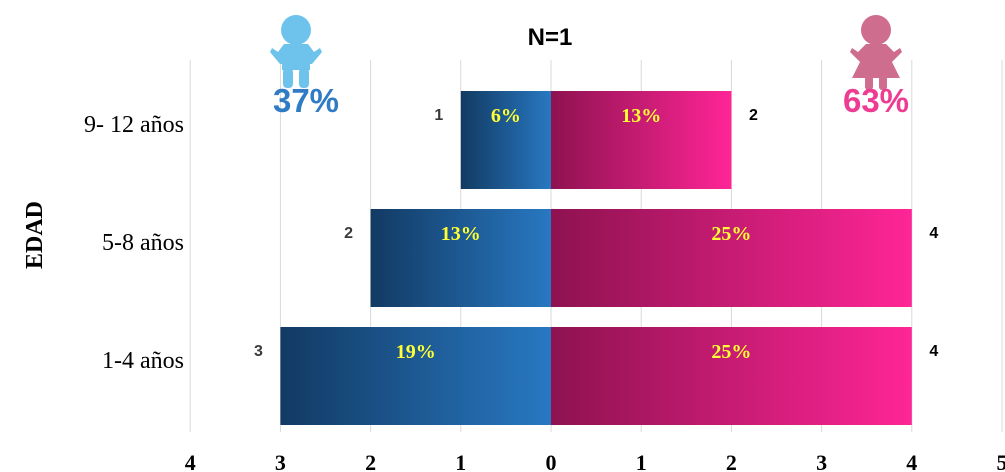 The width and height of the screenshot is (1005, 472). I want to click on x-tick-label: 0, so click(551, 461).